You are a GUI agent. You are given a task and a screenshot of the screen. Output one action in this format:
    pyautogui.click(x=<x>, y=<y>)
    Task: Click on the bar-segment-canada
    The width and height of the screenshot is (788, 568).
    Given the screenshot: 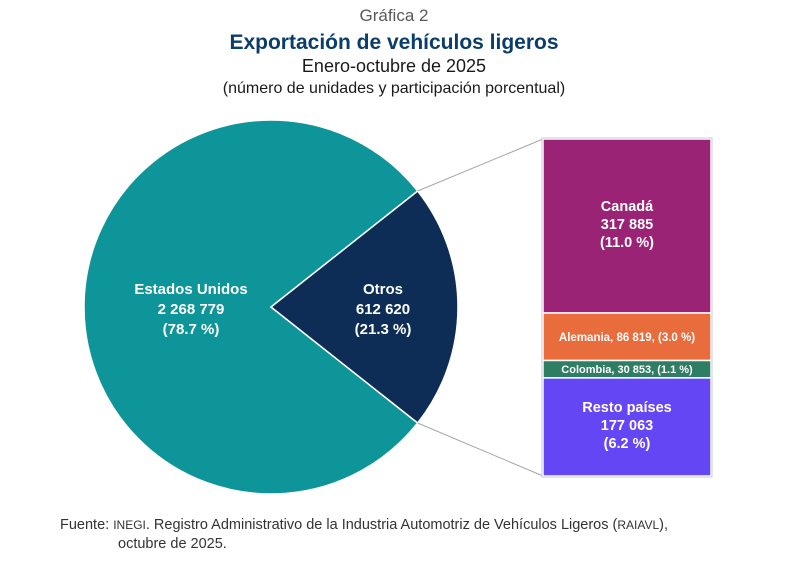 What is the action you would take?
    pyautogui.click(x=627, y=226)
    